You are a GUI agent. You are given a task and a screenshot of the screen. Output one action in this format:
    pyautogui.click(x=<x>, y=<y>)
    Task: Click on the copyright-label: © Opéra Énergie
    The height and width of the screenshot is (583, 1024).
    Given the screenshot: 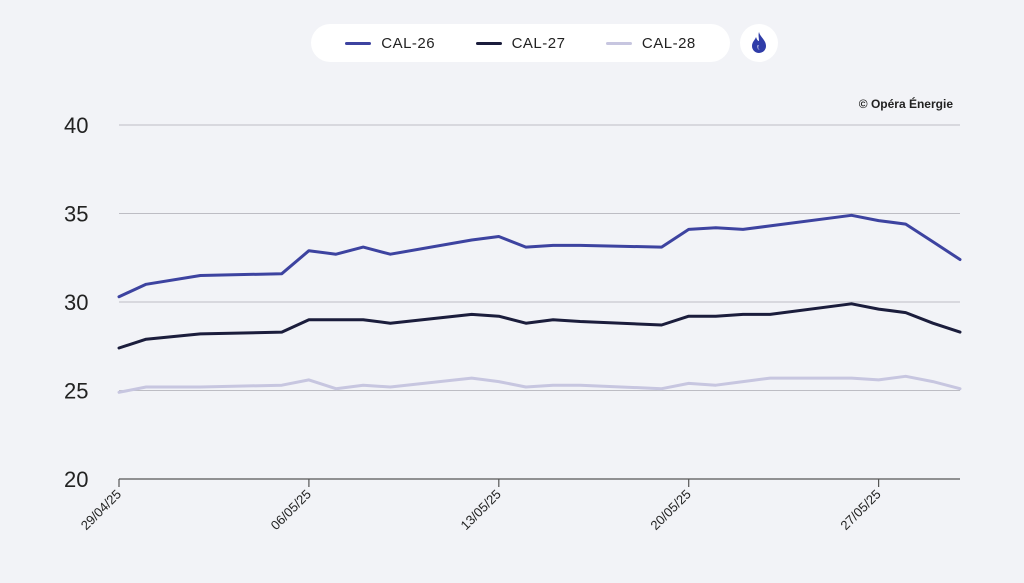 What is the action you would take?
    pyautogui.click(x=905, y=104)
    